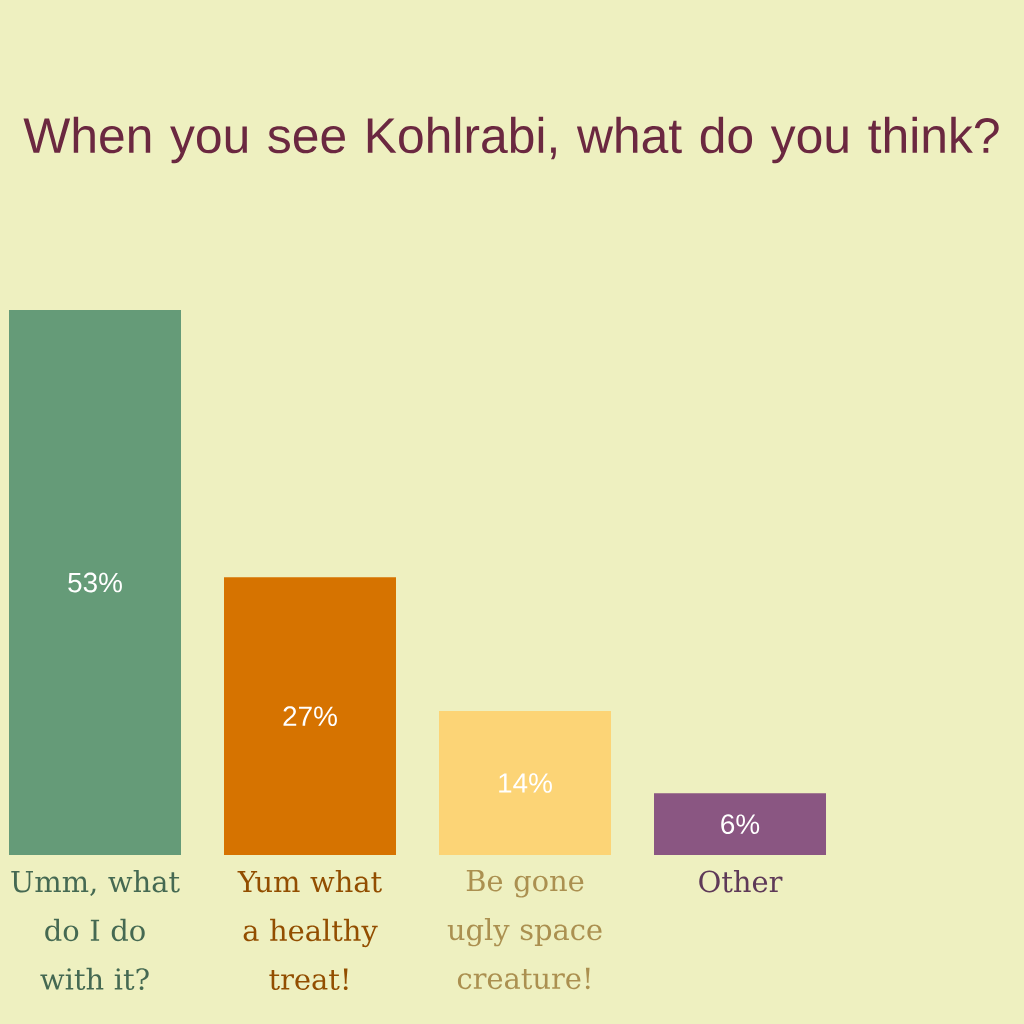 The height and width of the screenshot is (1024, 1024). What do you see at coordinates (524, 930) in the screenshot?
I see `x-tick-label: Be gone ugly space creature!` at bounding box center [524, 930].